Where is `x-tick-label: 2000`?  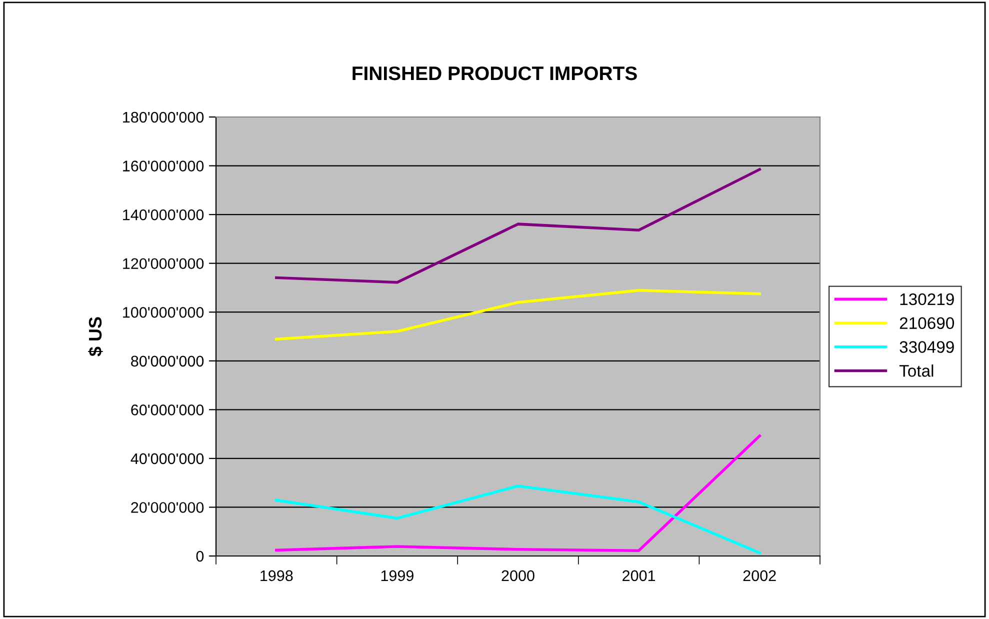 x-tick-label: 2000 is located at coordinates (518, 576).